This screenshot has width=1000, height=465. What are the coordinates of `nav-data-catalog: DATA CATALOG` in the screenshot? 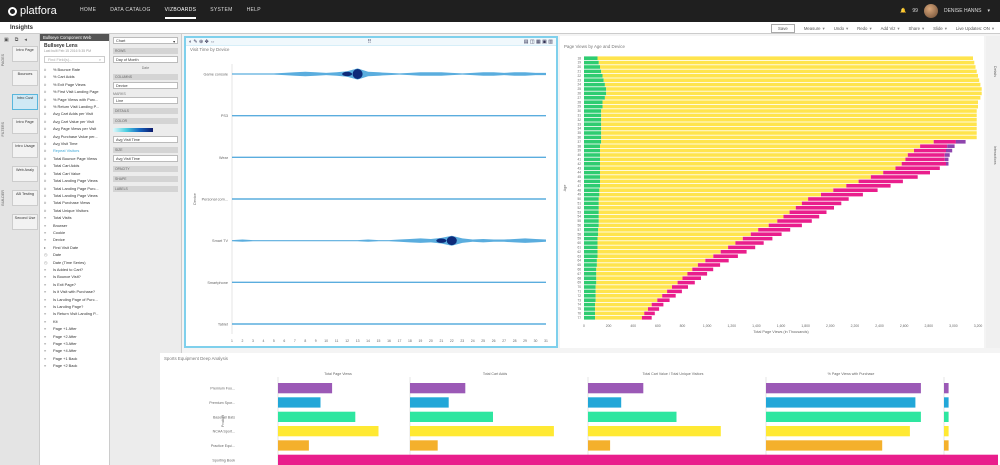 It's located at (130, 10).